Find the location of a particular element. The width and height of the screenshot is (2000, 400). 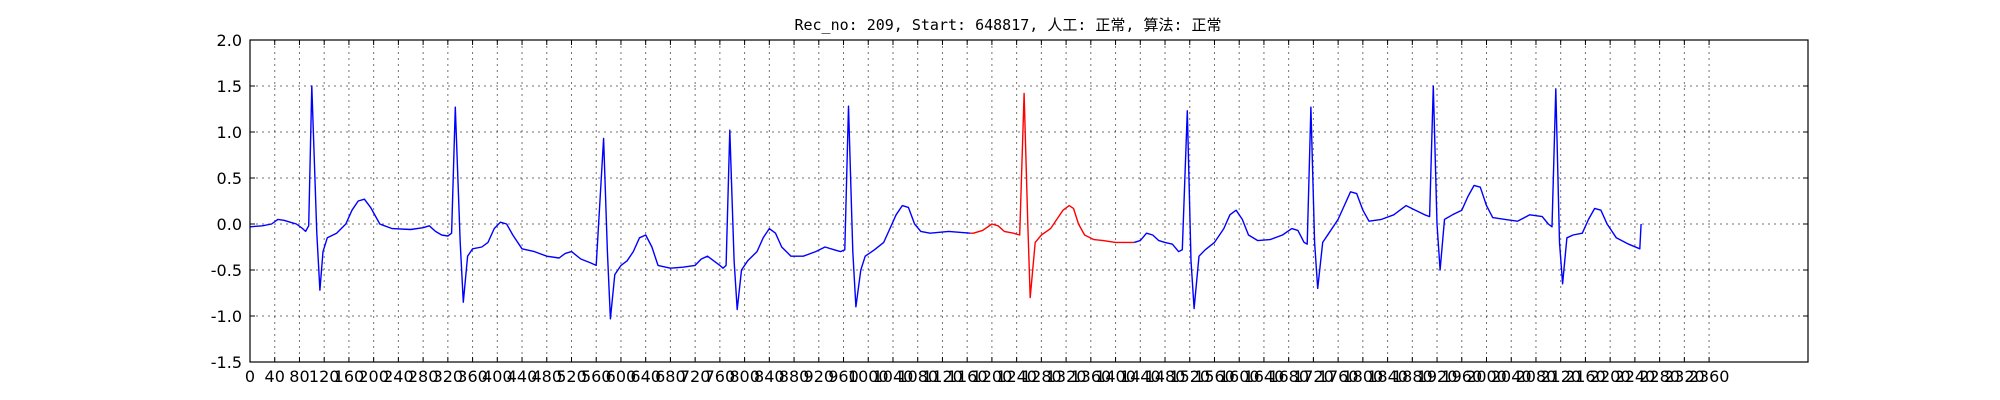

x-tick-label: 1680 is located at coordinates (1288, 376).